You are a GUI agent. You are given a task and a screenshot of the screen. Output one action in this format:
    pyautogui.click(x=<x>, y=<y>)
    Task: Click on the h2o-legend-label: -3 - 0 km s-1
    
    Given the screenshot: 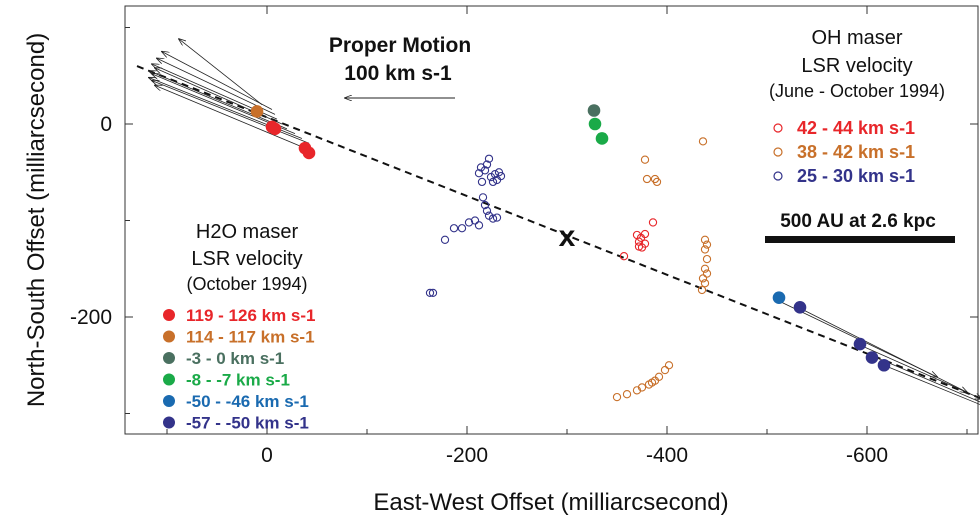 What is the action you would take?
    pyautogui.click(x=235, y=358)
    